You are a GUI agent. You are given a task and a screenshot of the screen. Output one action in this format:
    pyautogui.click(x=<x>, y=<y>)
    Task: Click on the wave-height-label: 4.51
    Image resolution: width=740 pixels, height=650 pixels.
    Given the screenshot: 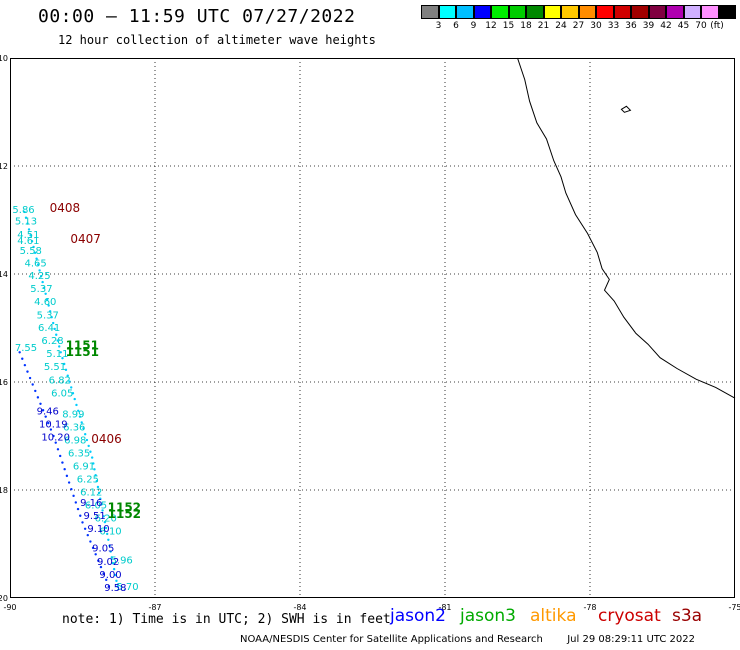 What is the action you would take?
    pyautogui.click(x=28, y=235)
    